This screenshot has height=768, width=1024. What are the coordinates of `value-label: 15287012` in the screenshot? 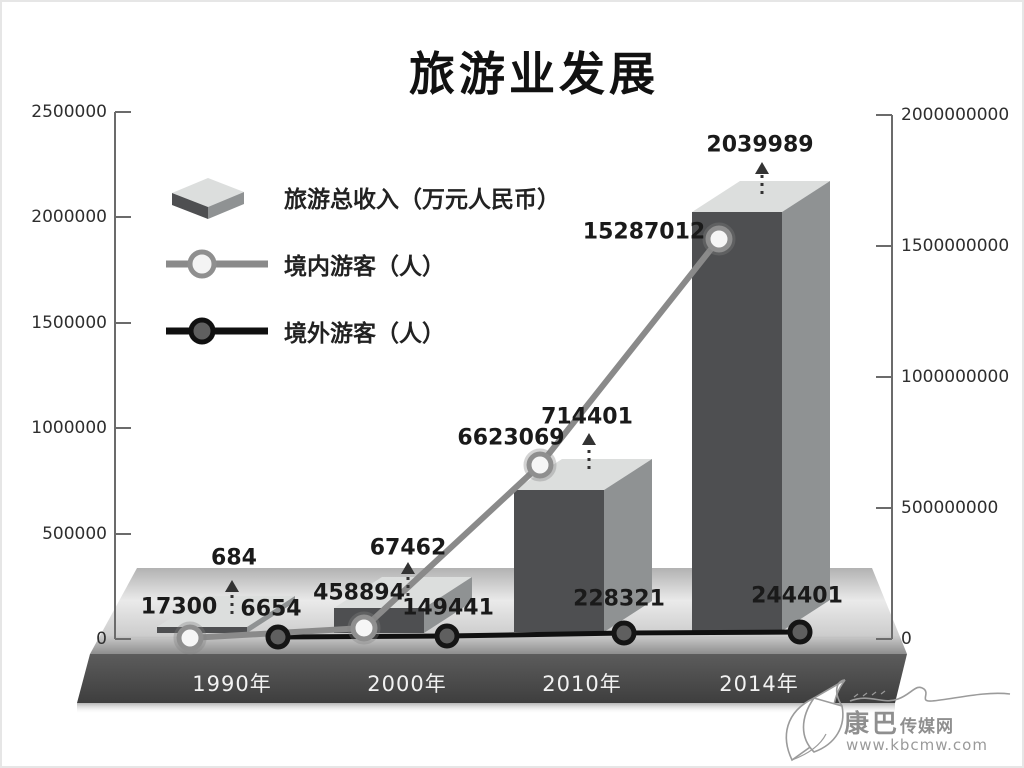 It's located at (644, 232).